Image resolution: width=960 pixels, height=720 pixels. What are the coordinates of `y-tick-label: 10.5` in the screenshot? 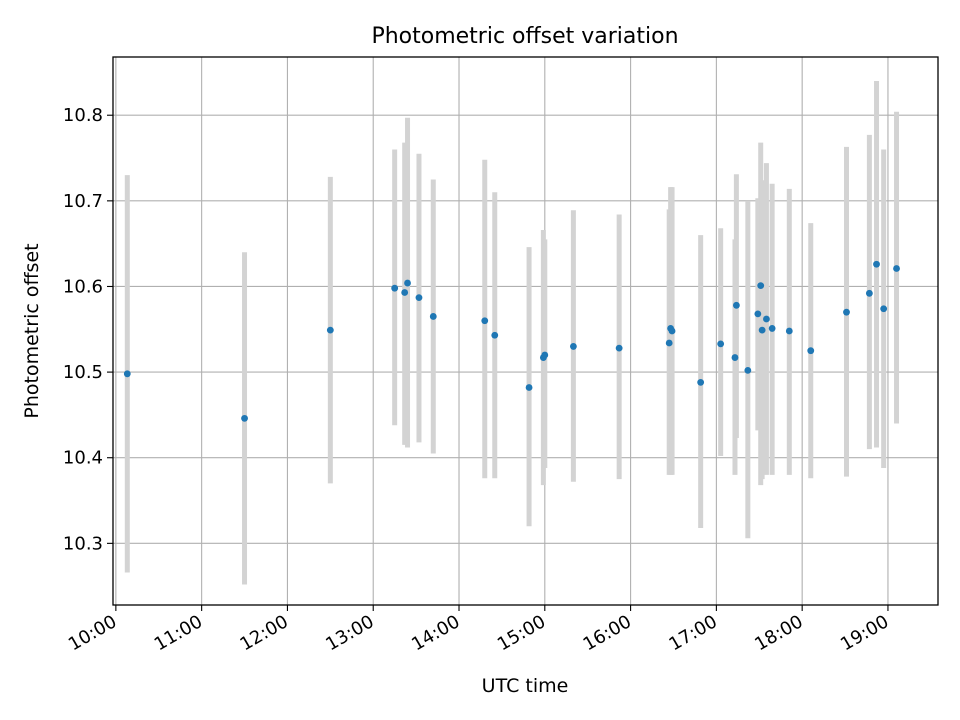 It's located at (83, 372).